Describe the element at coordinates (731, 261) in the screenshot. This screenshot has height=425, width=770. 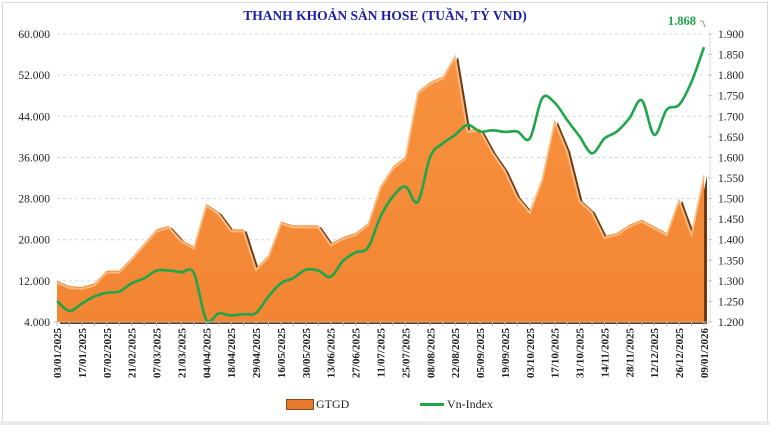
I see `right-axis-tick-label: 1.350` at that location.